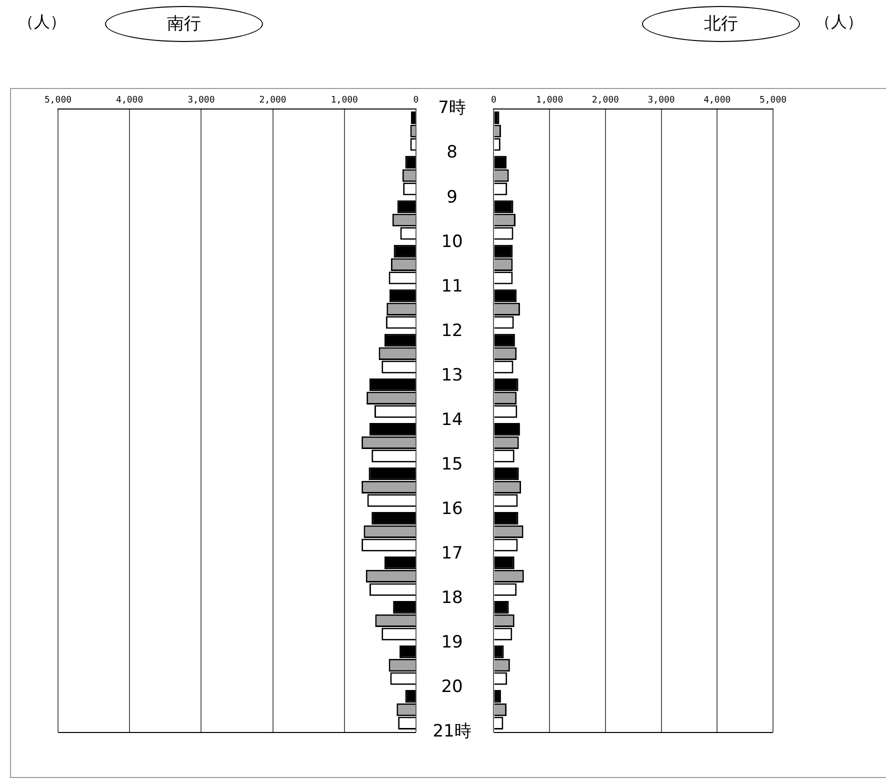 The height and width of the screenshot is (783, 886). Describe the element at coordinates (452, 242) in the screenshot. I see `y-tick-label: 10` at that location.